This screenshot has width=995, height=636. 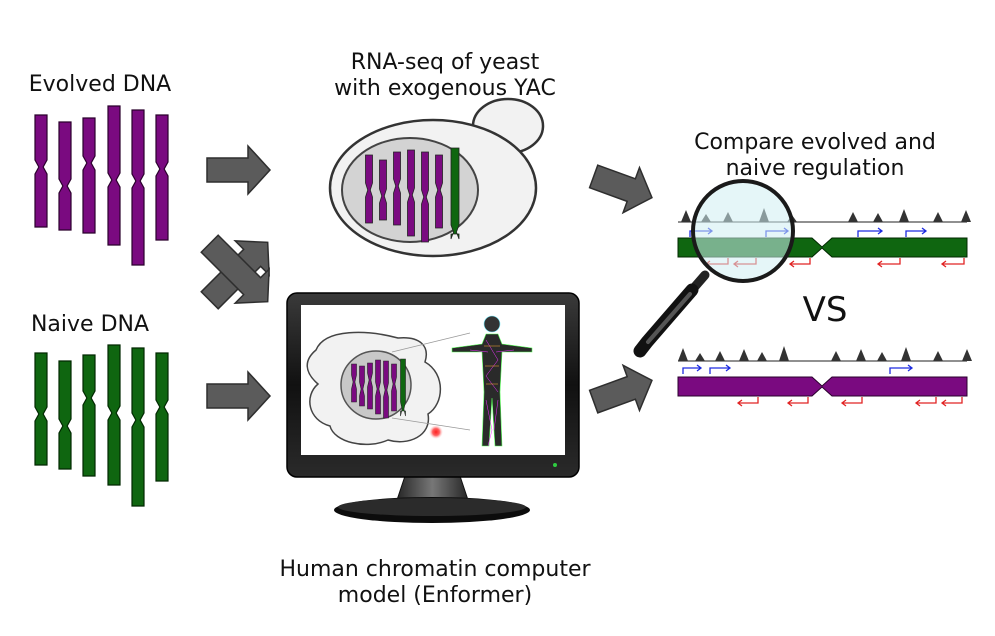 What do you see at coordinates (825, 310) in the screenshot?
I see `vs-label: VS` at bounding box center [825, 310].